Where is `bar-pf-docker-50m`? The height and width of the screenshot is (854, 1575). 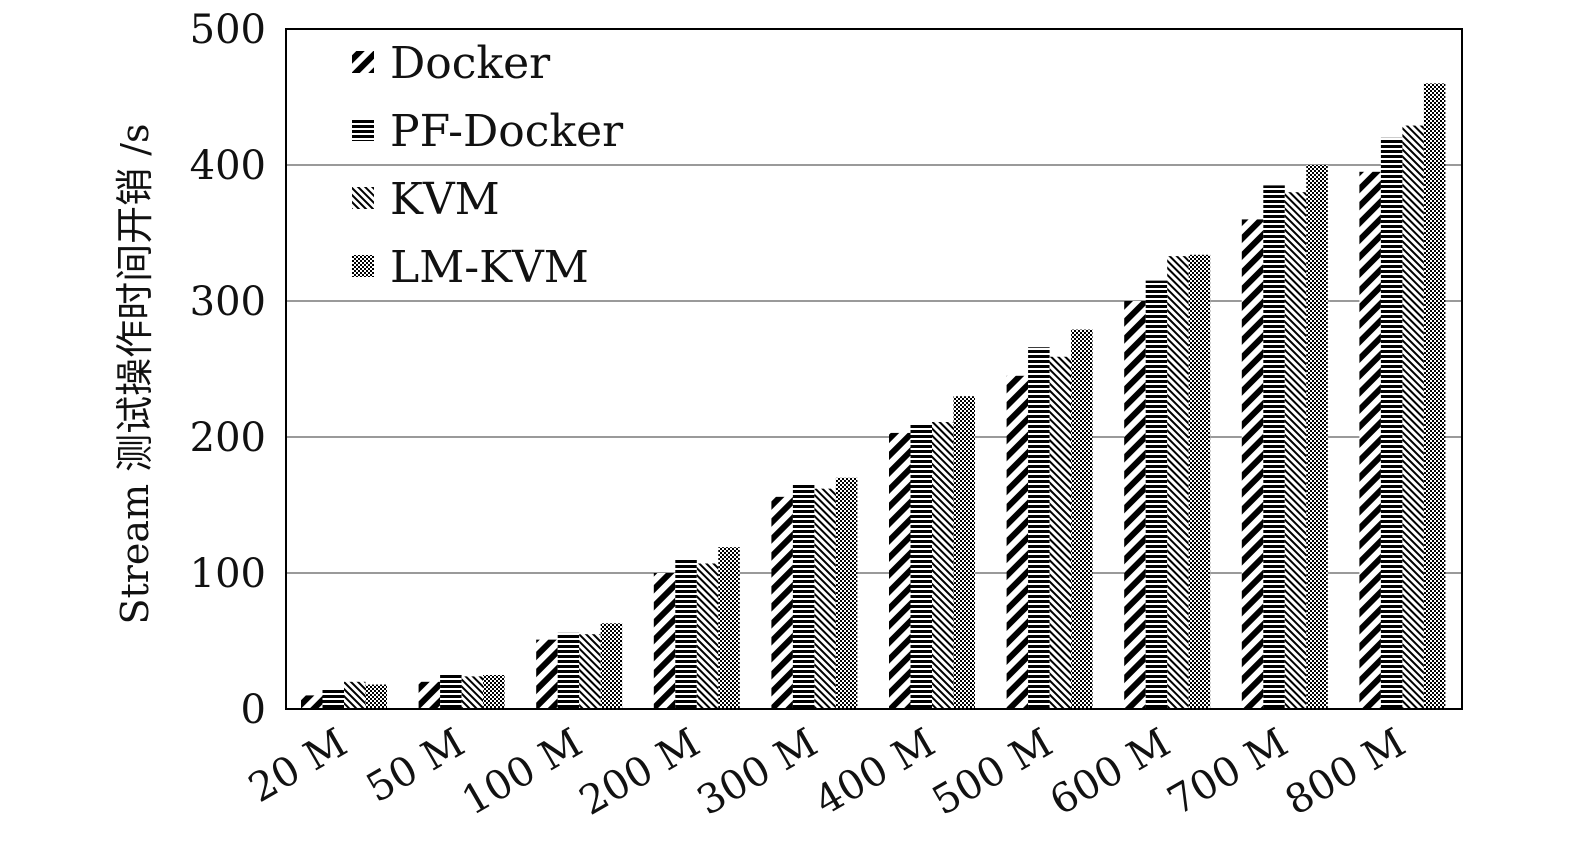 bar-pf-docker-50m is located at coordinates (451, 692).